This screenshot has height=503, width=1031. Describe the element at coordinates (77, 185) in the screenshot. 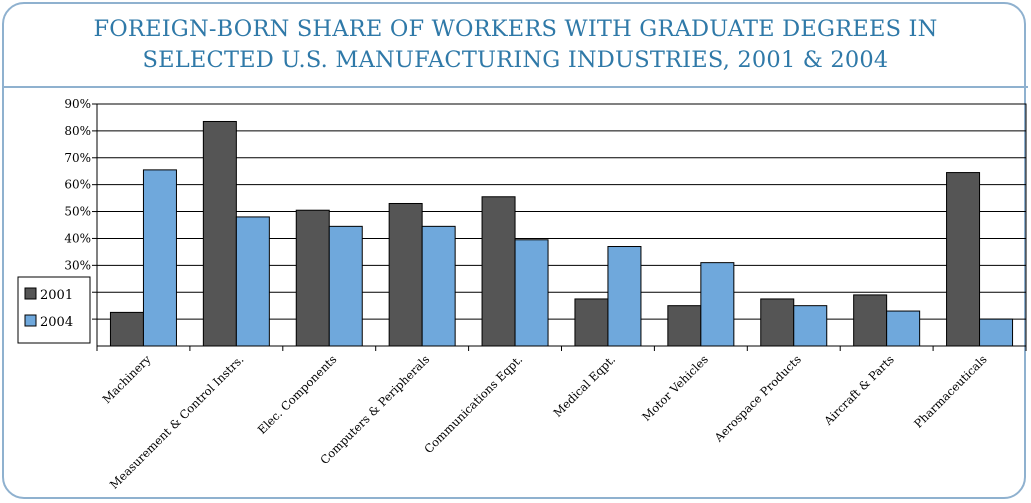

I see `y-tick-label: 60%` at that location.